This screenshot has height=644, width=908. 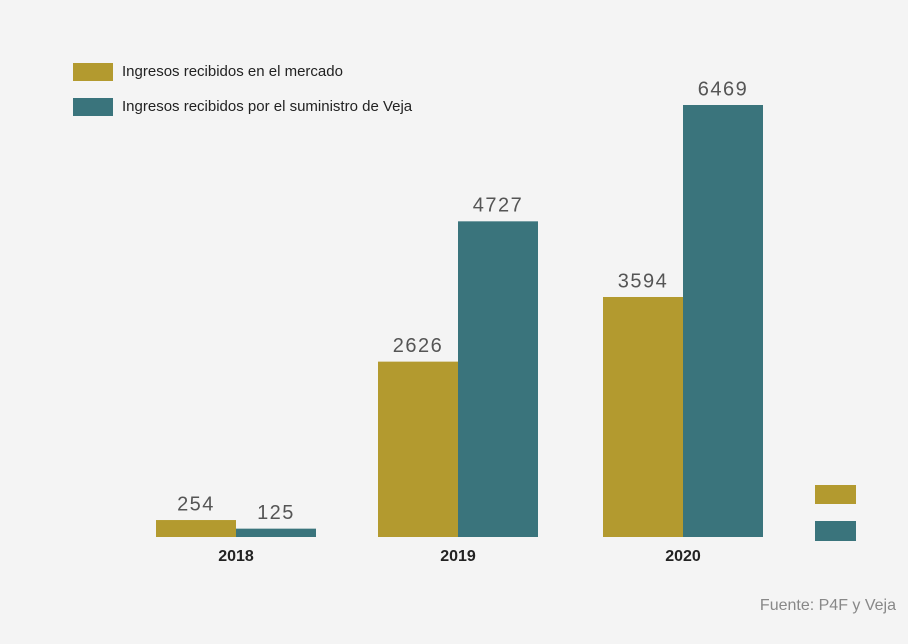 What do you see at coordinates (236, 556) in the screenshot?
I see `x-tick-label: 2018` at bounding box center [236, 556].